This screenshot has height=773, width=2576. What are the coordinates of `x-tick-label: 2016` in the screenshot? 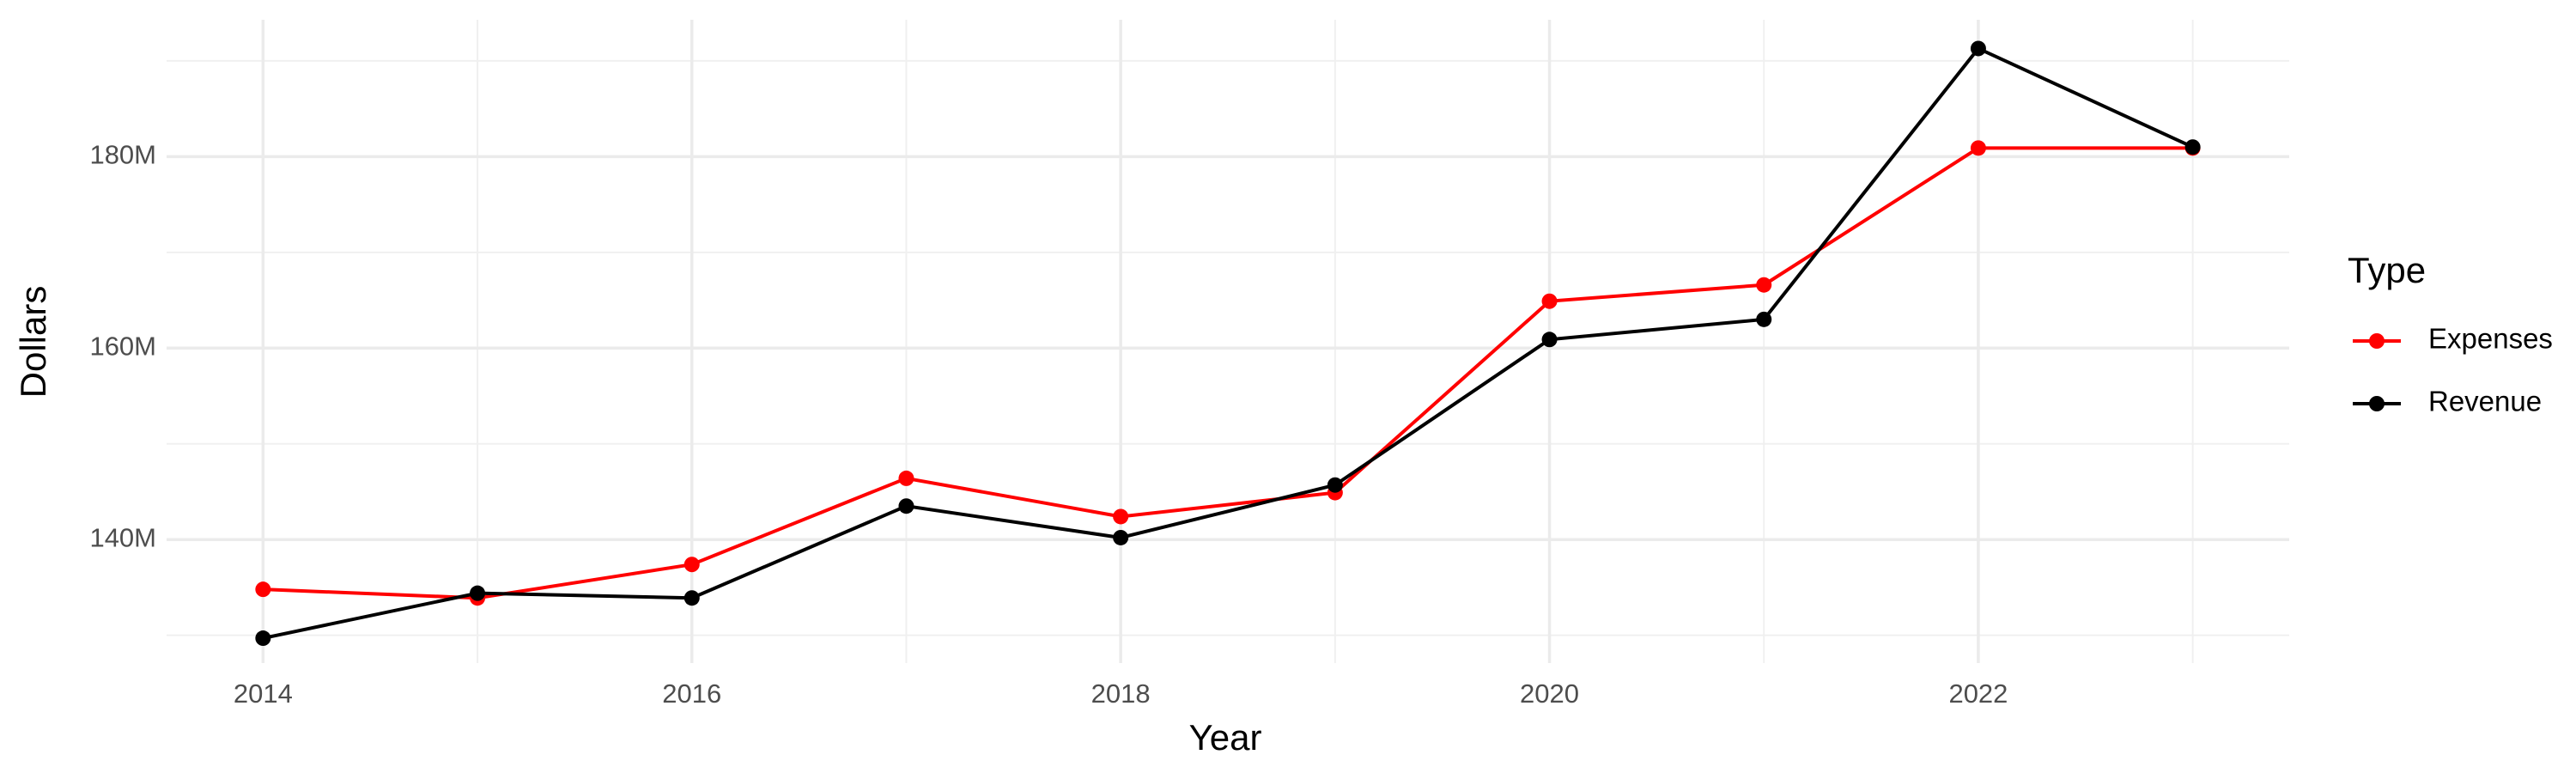 It's located at (691, 694).